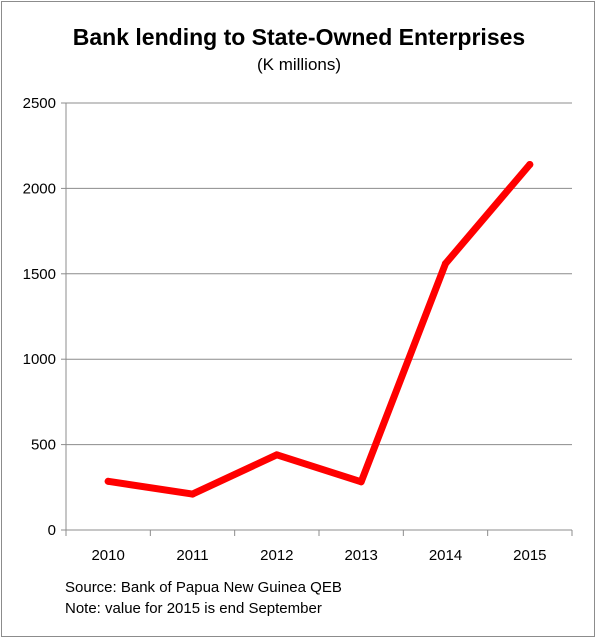  Describe the element at coordinates (319, 547) in the screenshot. I see `x-axis-ticks: 2010 2011 2012 2013 2014 2015` at that location.